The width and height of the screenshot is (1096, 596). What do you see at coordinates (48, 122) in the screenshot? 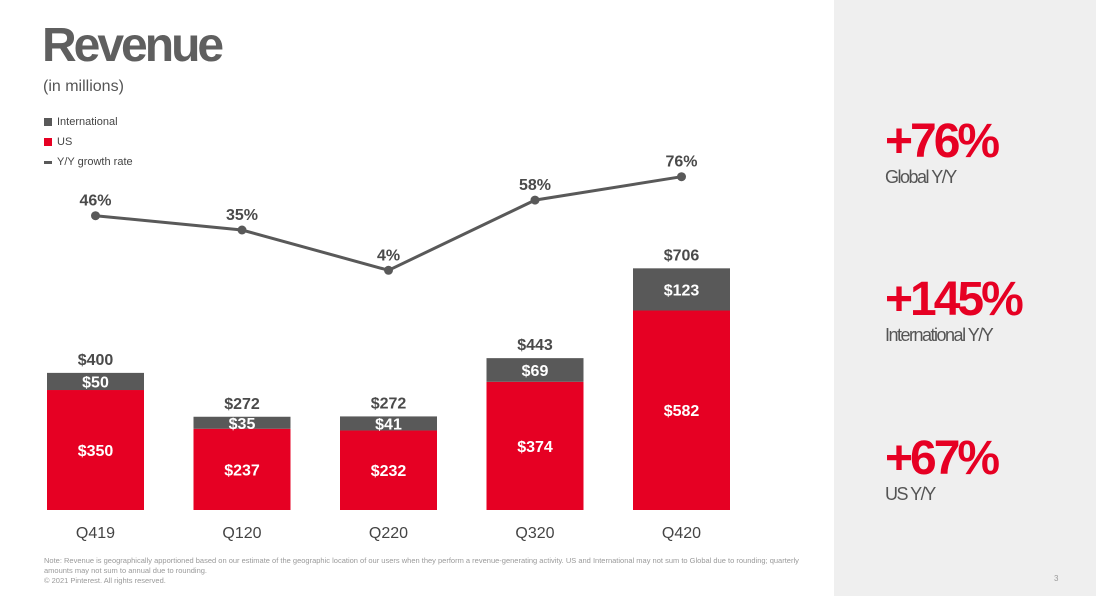
I see `legend-swatch-international` at bounding box center [48, 122].